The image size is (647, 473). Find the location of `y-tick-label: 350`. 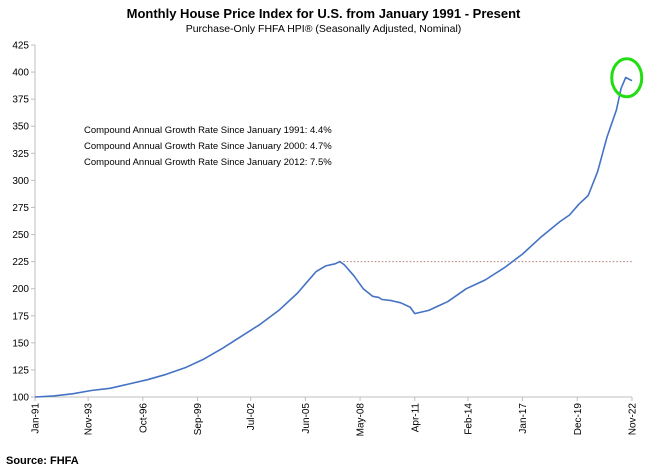

y-tick-label: 350 is located at coordinates (20, 127).